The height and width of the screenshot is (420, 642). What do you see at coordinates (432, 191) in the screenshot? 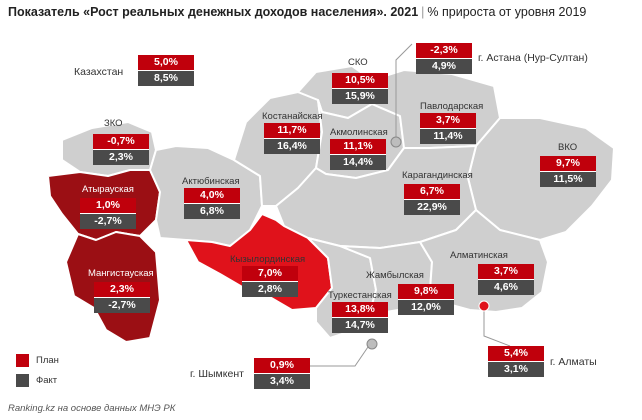
I see `plan-value-karaganda: 6,7%` at bounding box center [432, 191].